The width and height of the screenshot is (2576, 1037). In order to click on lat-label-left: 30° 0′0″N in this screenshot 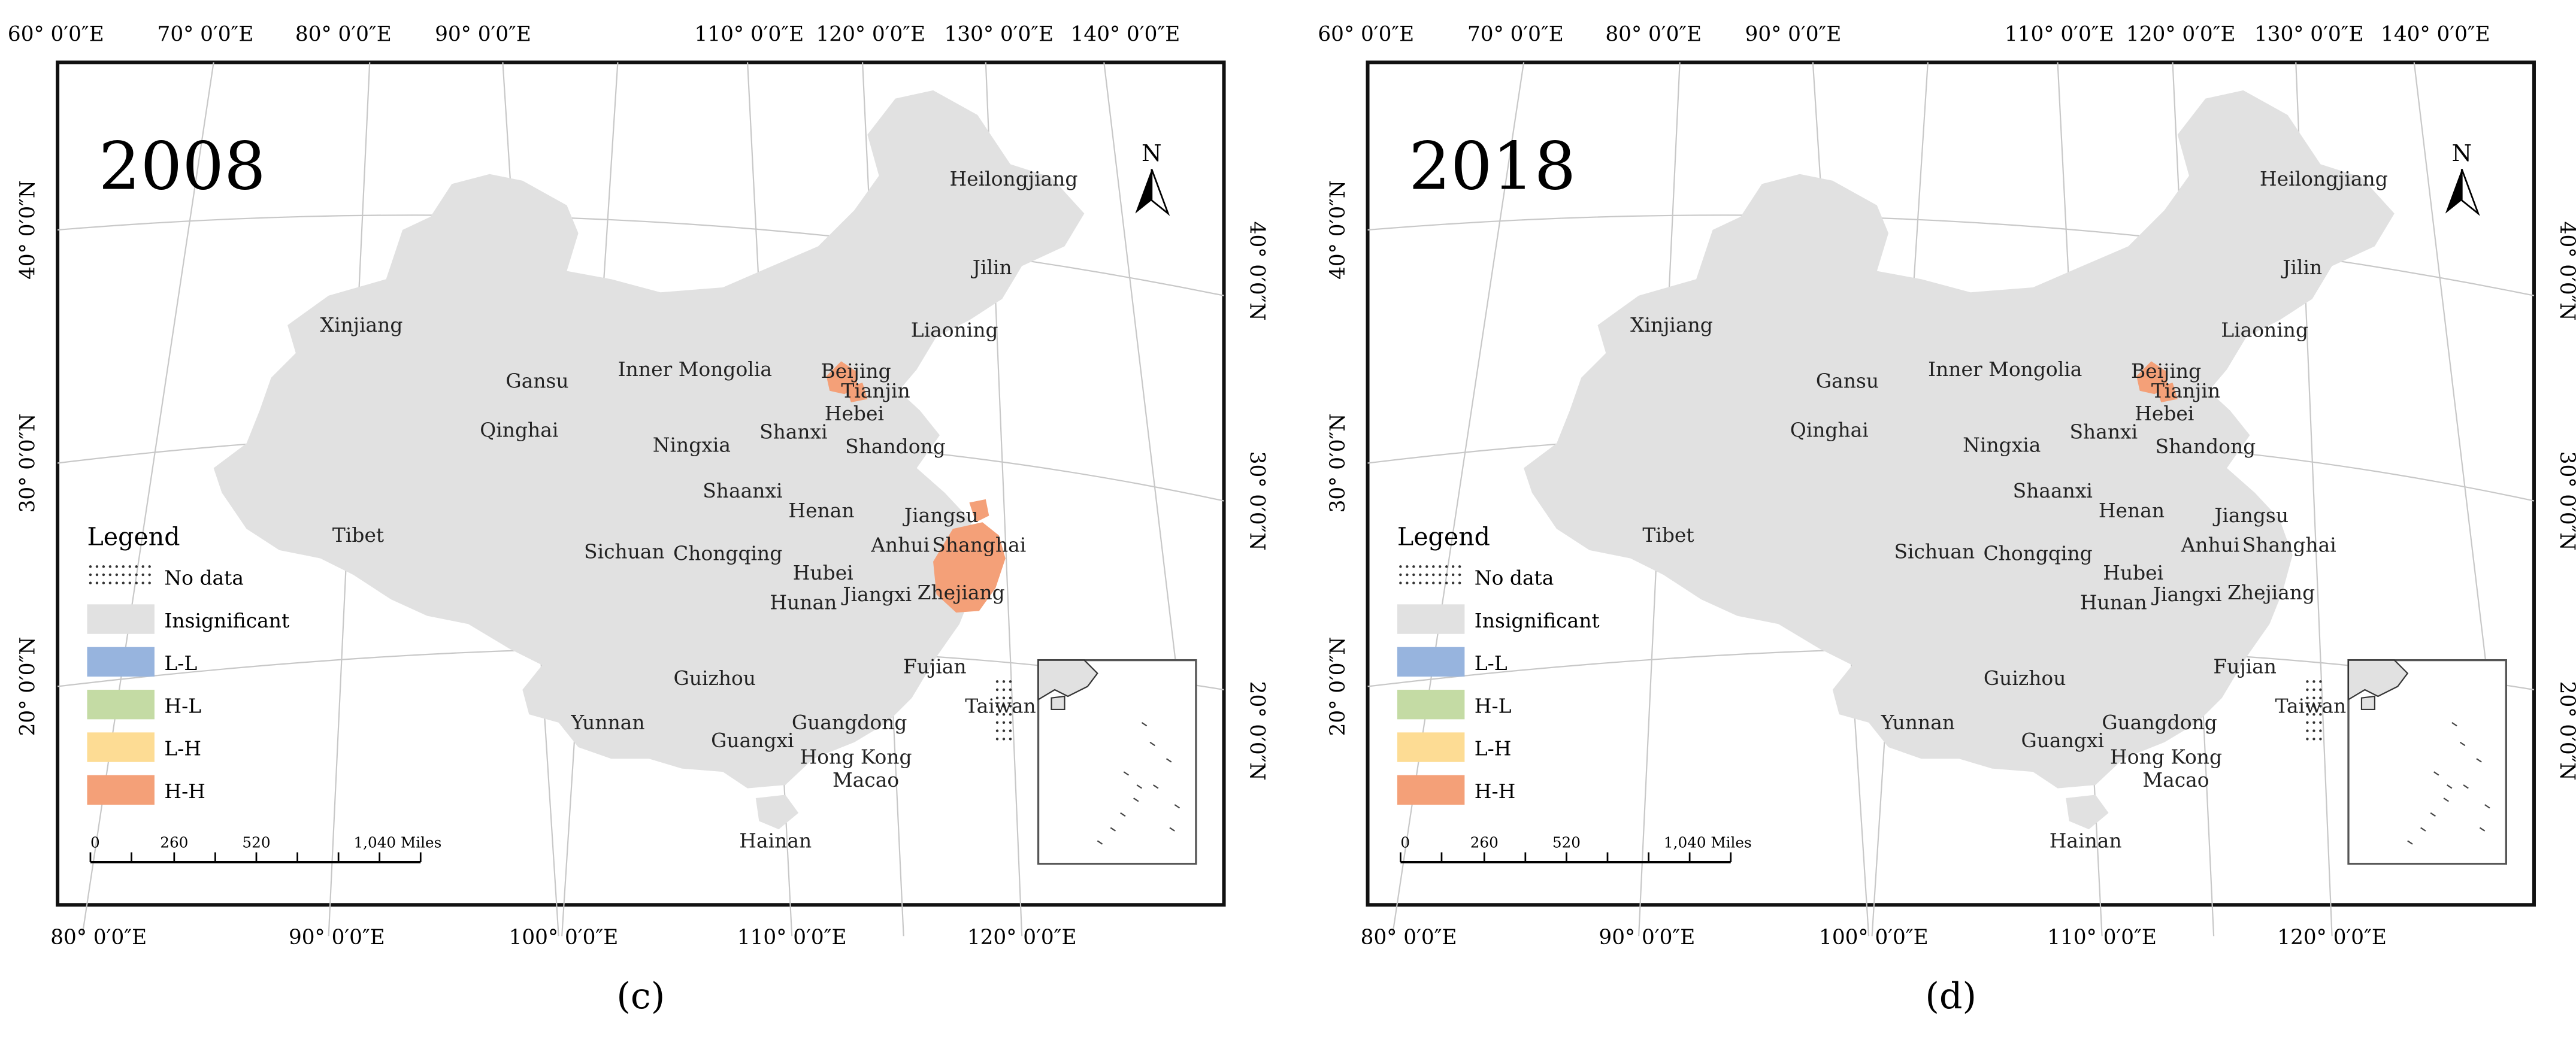, I will do `click(1338, 463)`.